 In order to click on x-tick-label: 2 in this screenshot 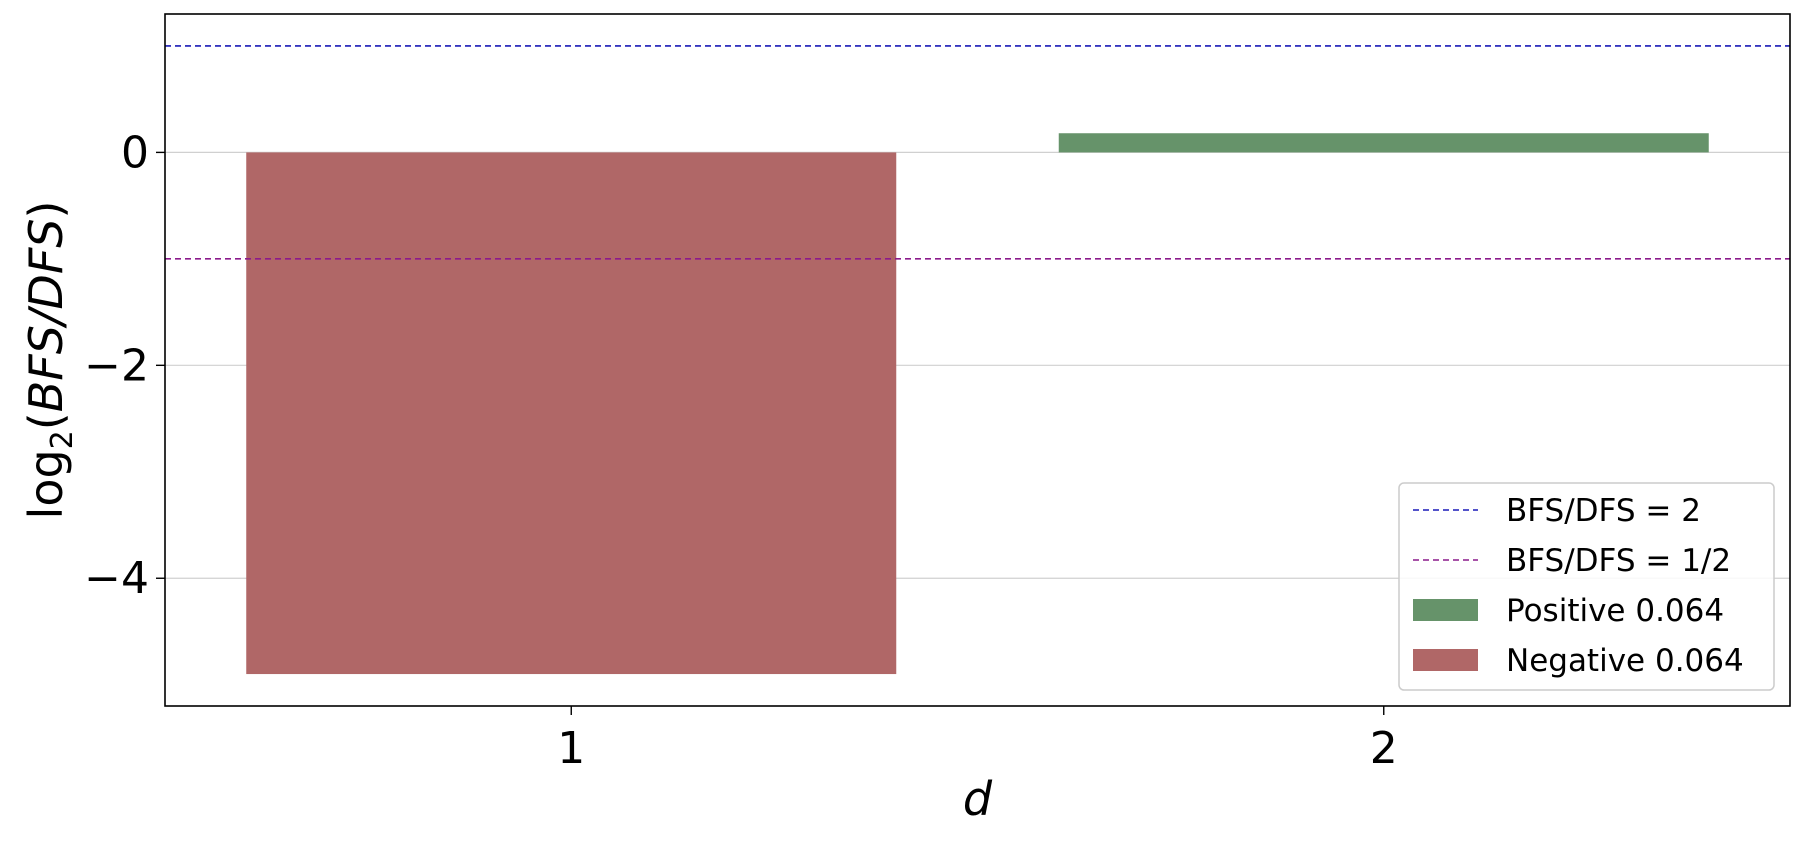, I will do `click(1384, 748)`.